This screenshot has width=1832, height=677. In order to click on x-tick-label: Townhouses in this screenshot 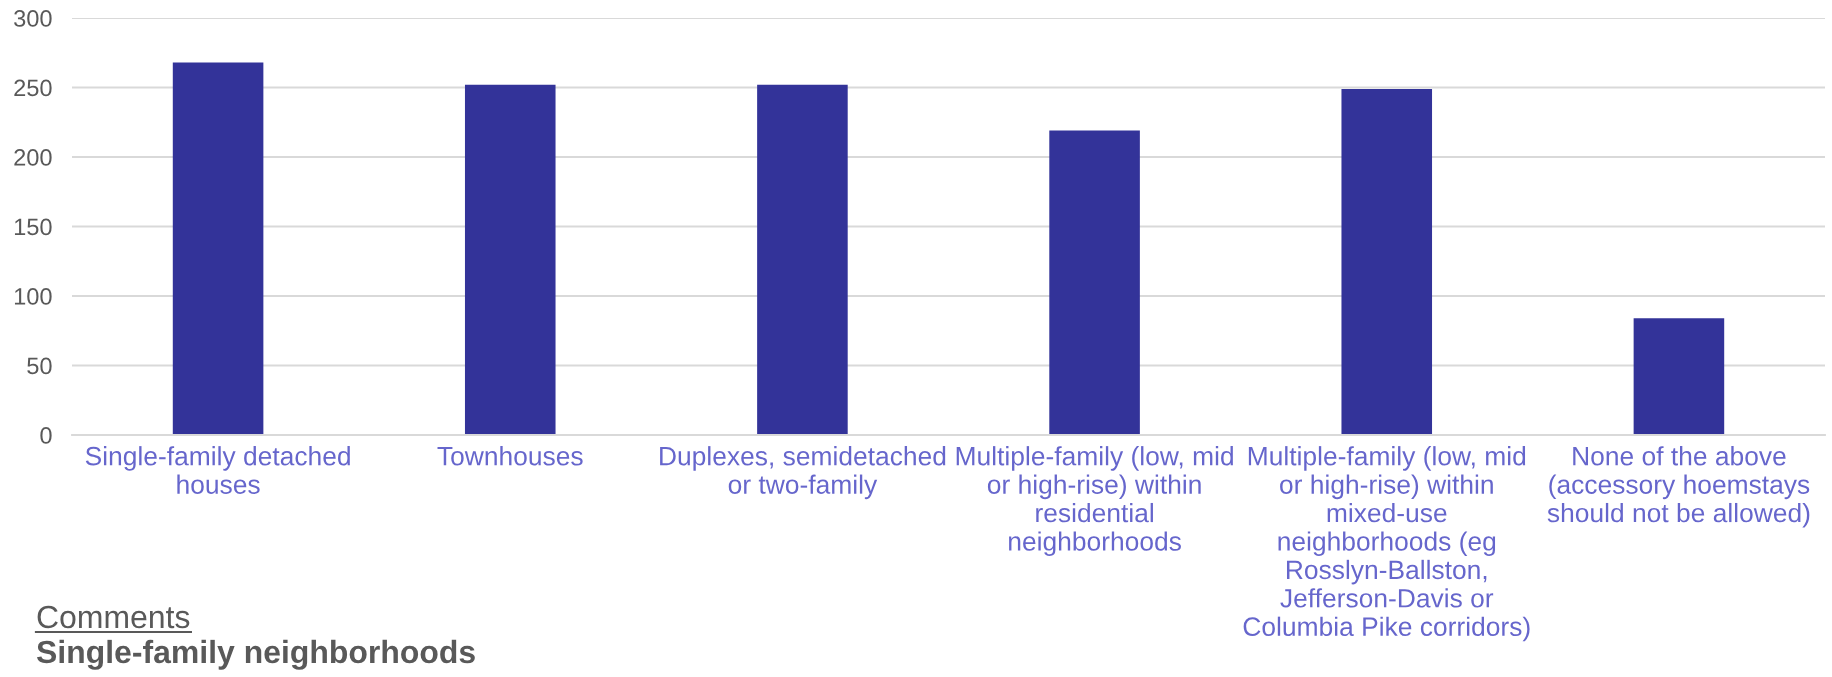, I will do `click(510, 456)`.